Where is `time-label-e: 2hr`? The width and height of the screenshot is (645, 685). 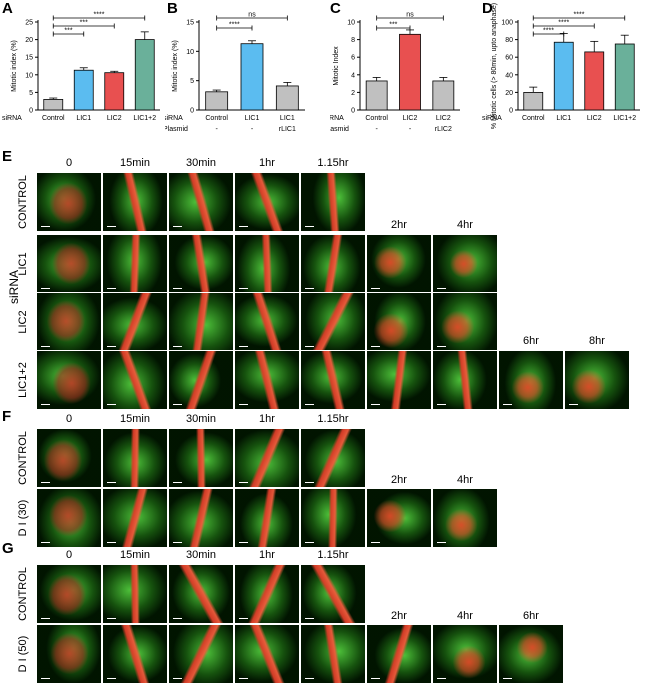
time-label-e: 2hr is located at coordinates (399, 225).